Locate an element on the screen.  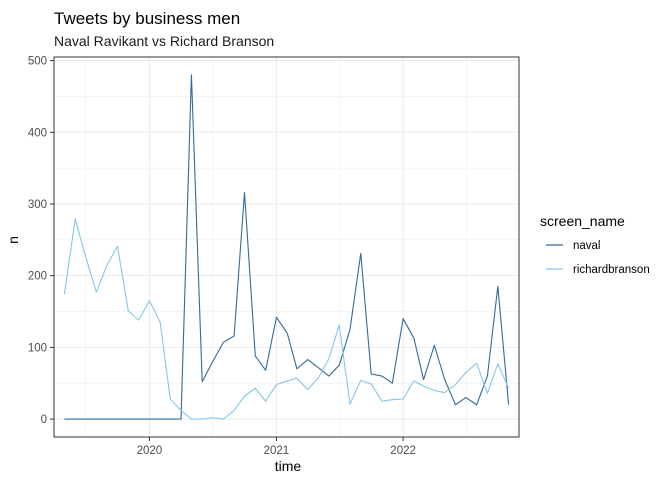
legend: screen_name naval richardbranson is located at coordinates (595, 244).